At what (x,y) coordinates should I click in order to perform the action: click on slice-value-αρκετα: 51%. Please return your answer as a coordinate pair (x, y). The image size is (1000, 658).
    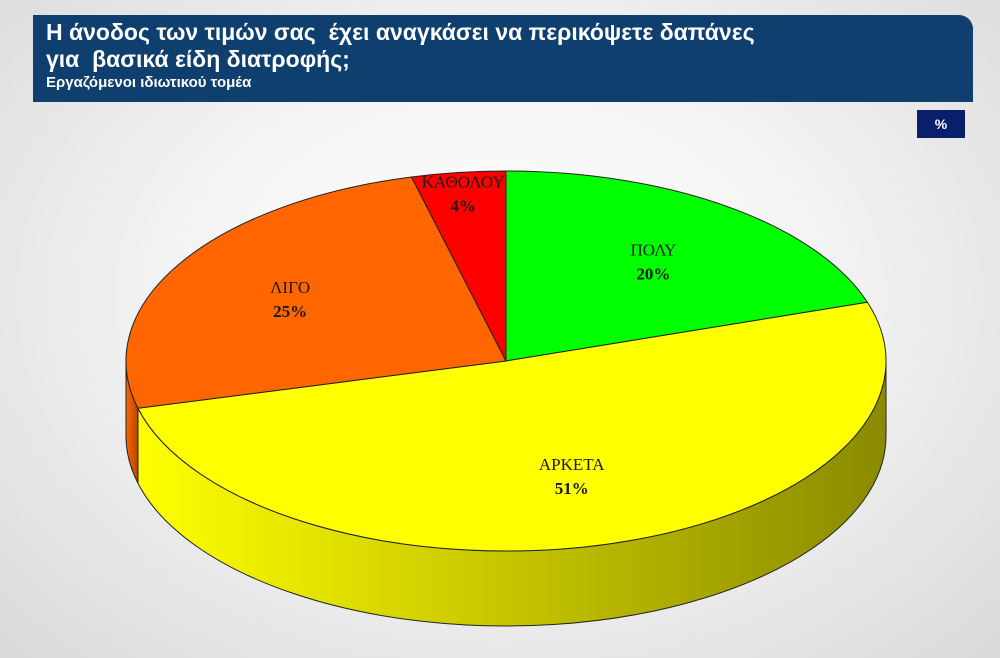
    Looking at the image, I should click on (572, 488).